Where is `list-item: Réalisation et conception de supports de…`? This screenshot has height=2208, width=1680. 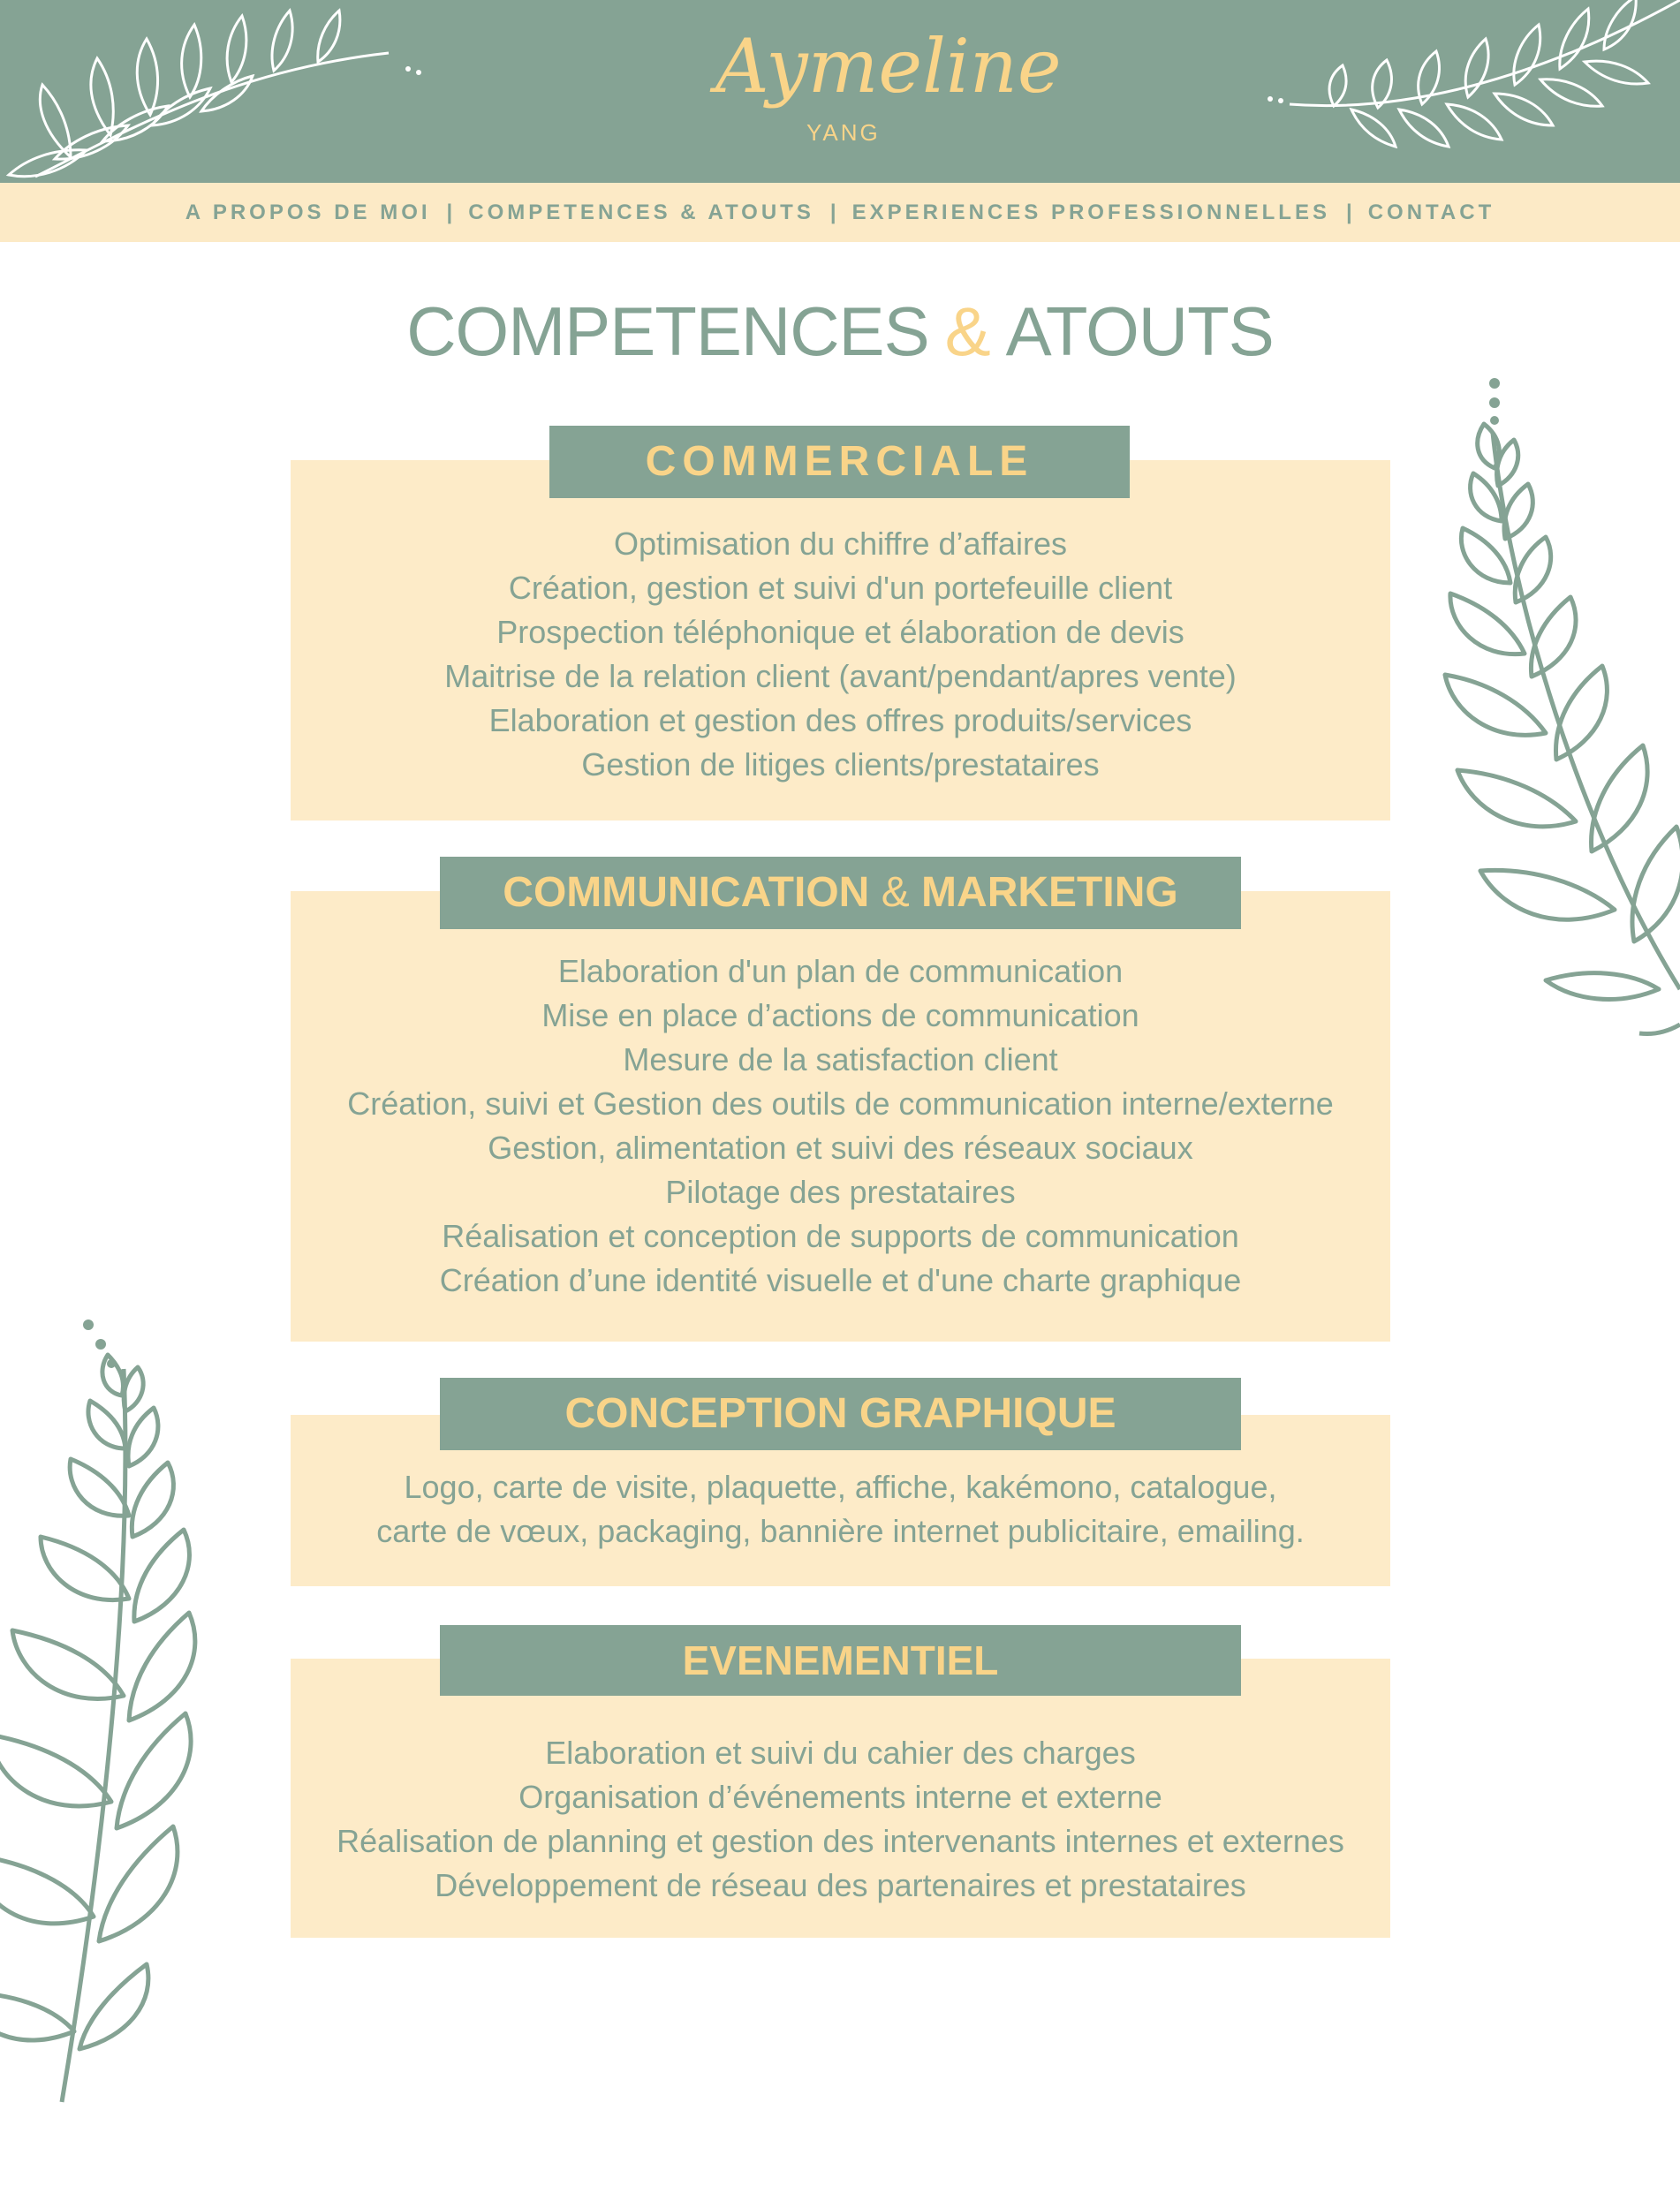
list-item: Réalisation et conception de supports de… is located at coordinates (840, 1236).